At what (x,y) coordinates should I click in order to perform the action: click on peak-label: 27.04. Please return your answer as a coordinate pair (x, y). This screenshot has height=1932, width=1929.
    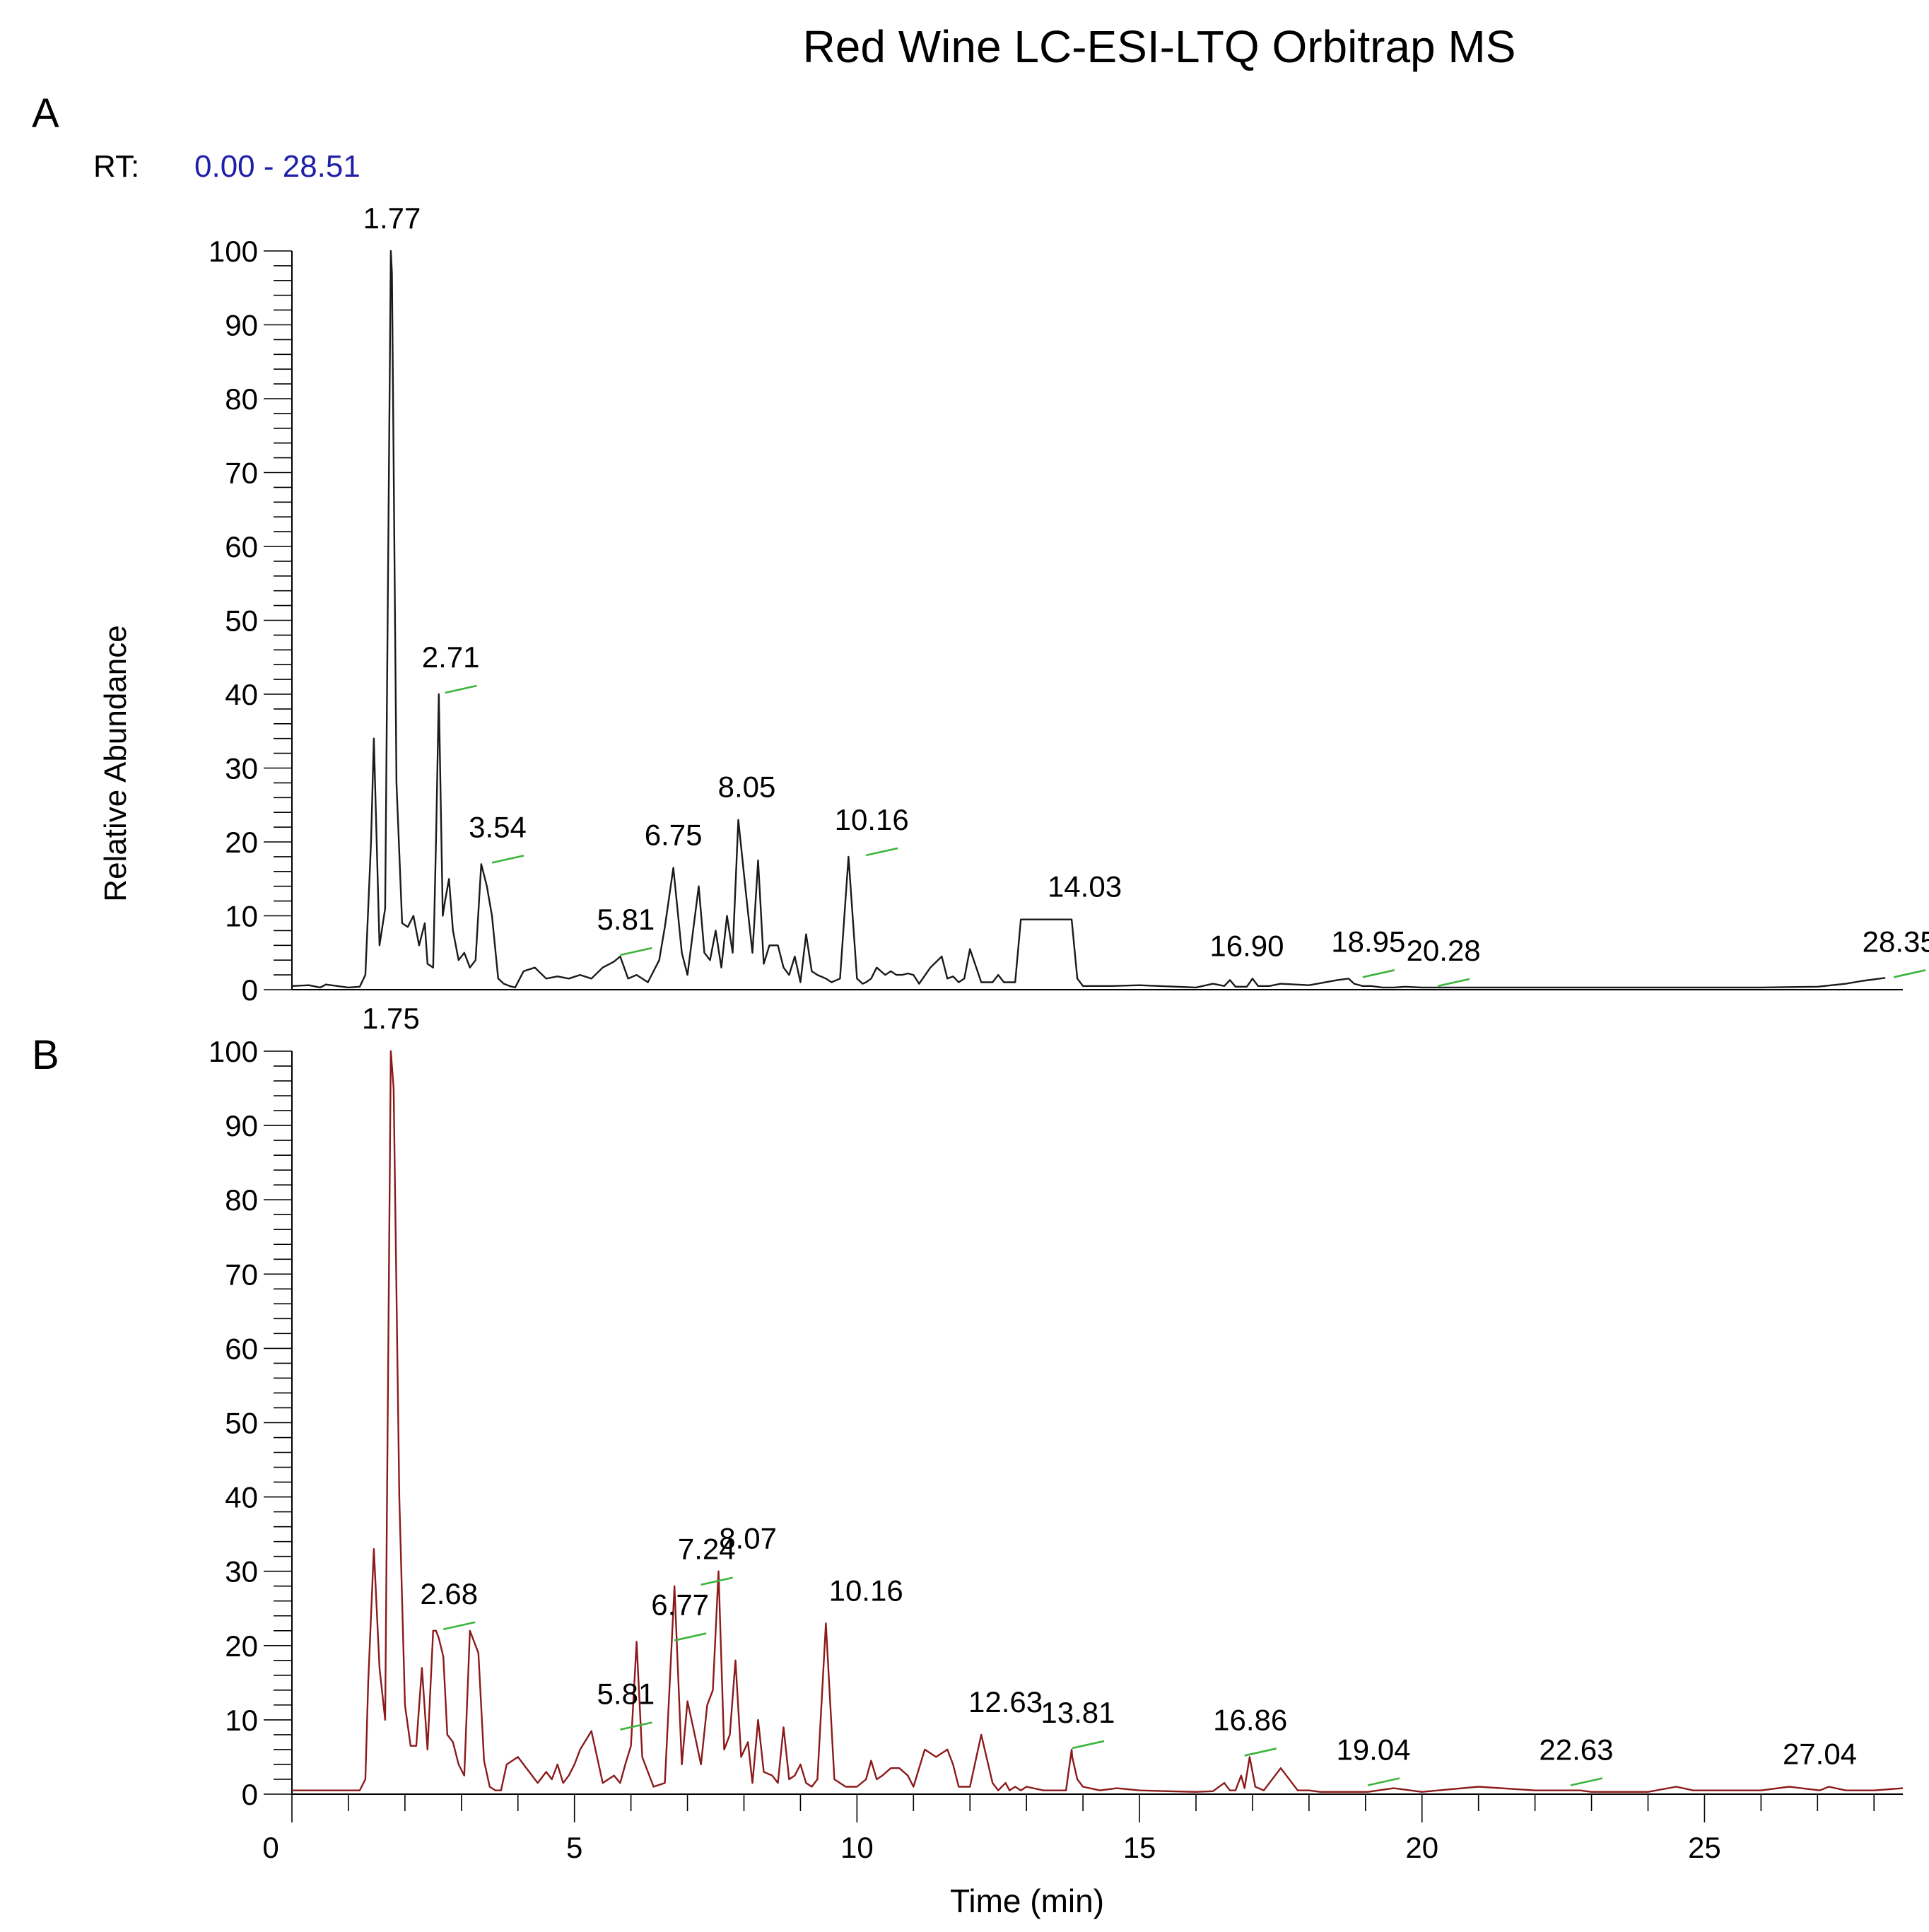
    Looking at the image, I should click on (1820, 1754).